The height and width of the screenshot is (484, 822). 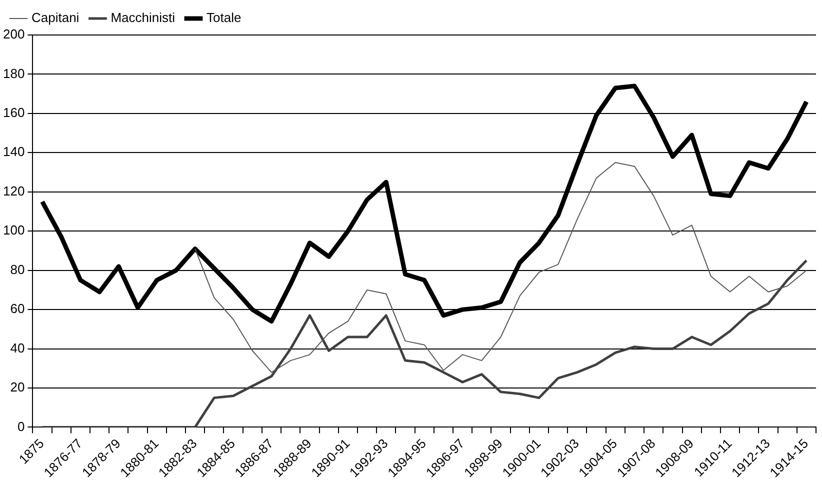 What do you see at coordinates (13, 34) in the screenshot?
I see `y-tick-label: 200` at bounding box center [13, 34].